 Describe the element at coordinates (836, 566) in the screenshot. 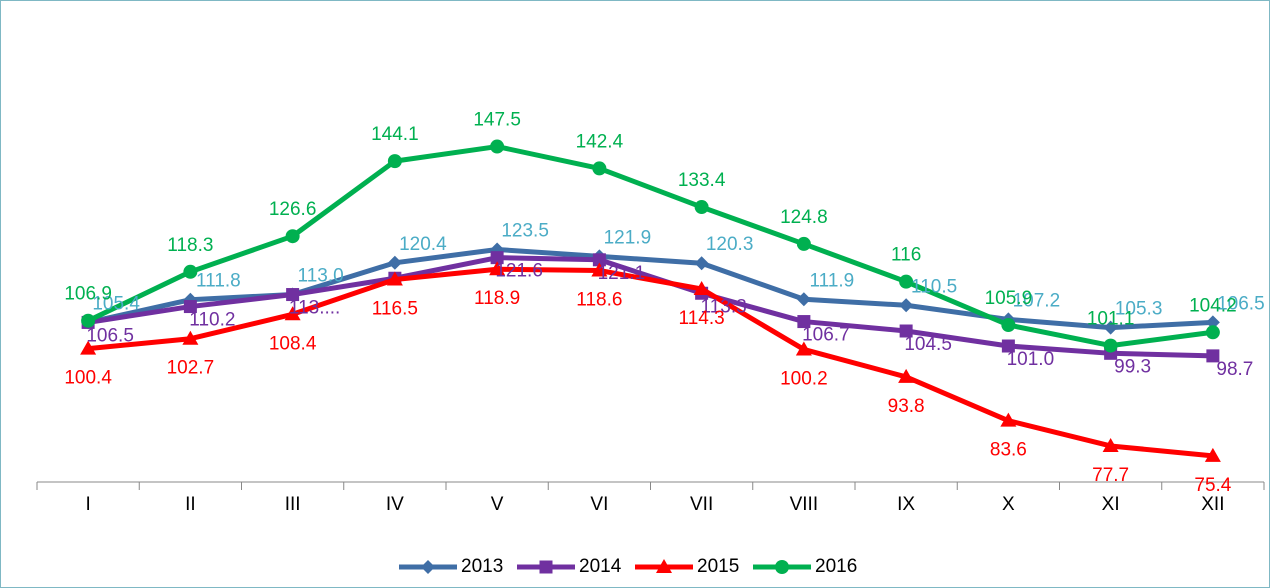

I see `legend-label: 2016` at that location.